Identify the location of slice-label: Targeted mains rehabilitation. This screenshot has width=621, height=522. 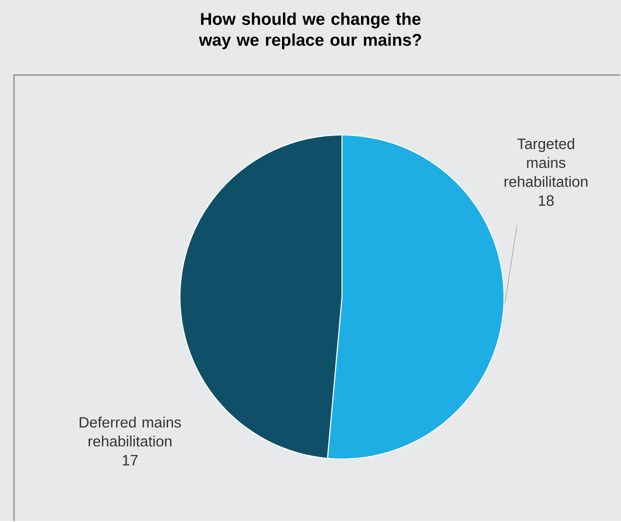
(546, 163).